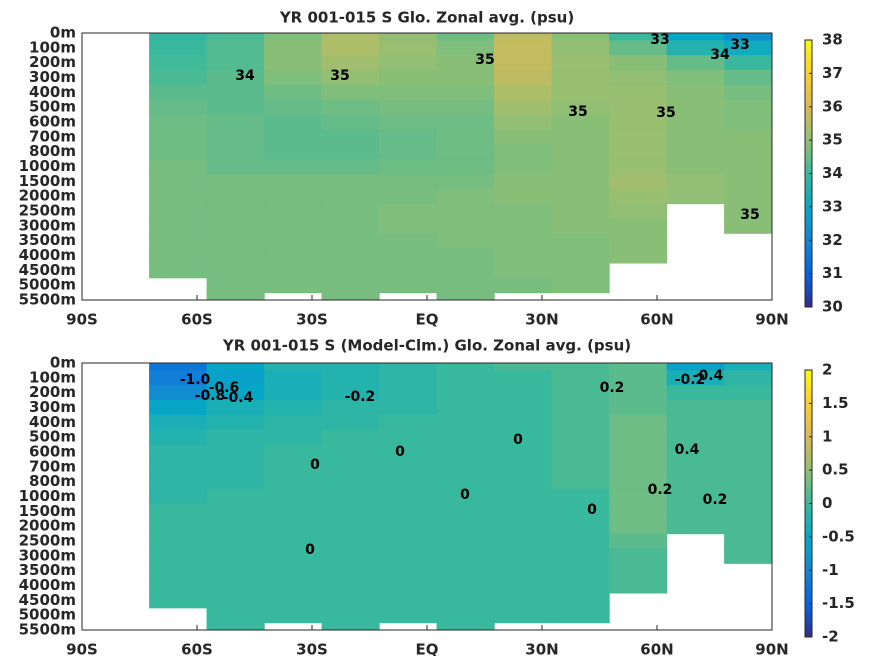 The width and height of the screenshot is (875, 660). Describe the element at coordinates (47, 570) in the screenshot. I see `y-tick-label: 3500m` at that location.